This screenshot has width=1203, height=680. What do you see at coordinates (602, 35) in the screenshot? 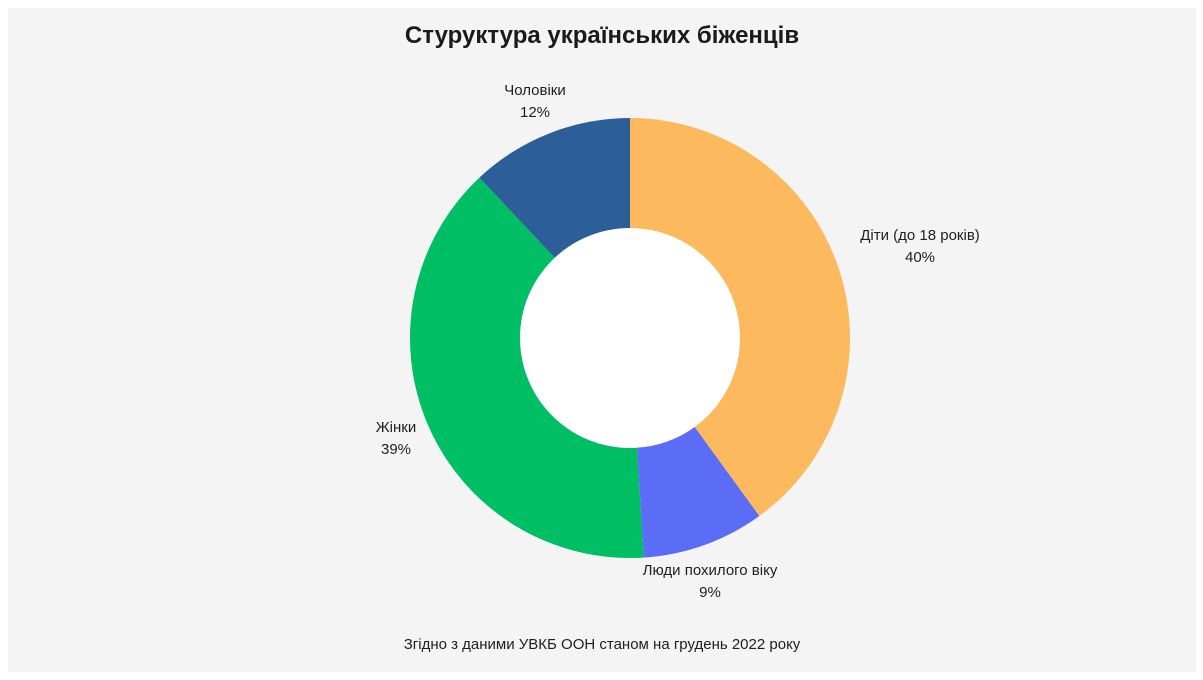
I see `chart-title: Стуруктура українських біженців` at bounding box center [602, 35].